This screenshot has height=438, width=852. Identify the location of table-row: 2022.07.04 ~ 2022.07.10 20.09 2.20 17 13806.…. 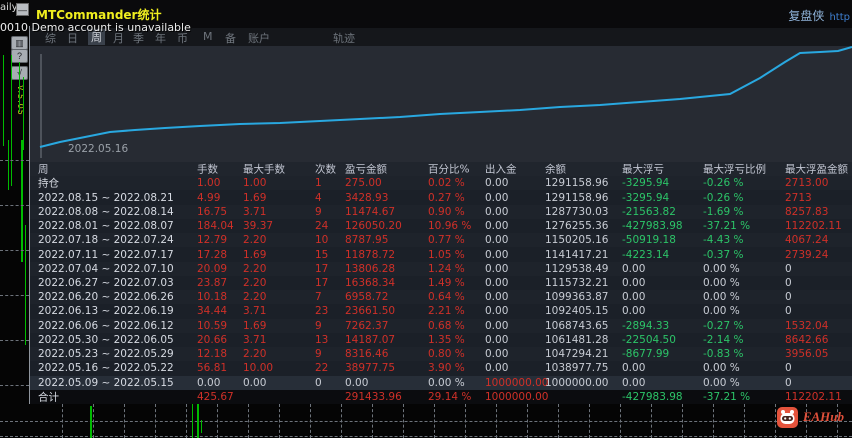
(441, 269).